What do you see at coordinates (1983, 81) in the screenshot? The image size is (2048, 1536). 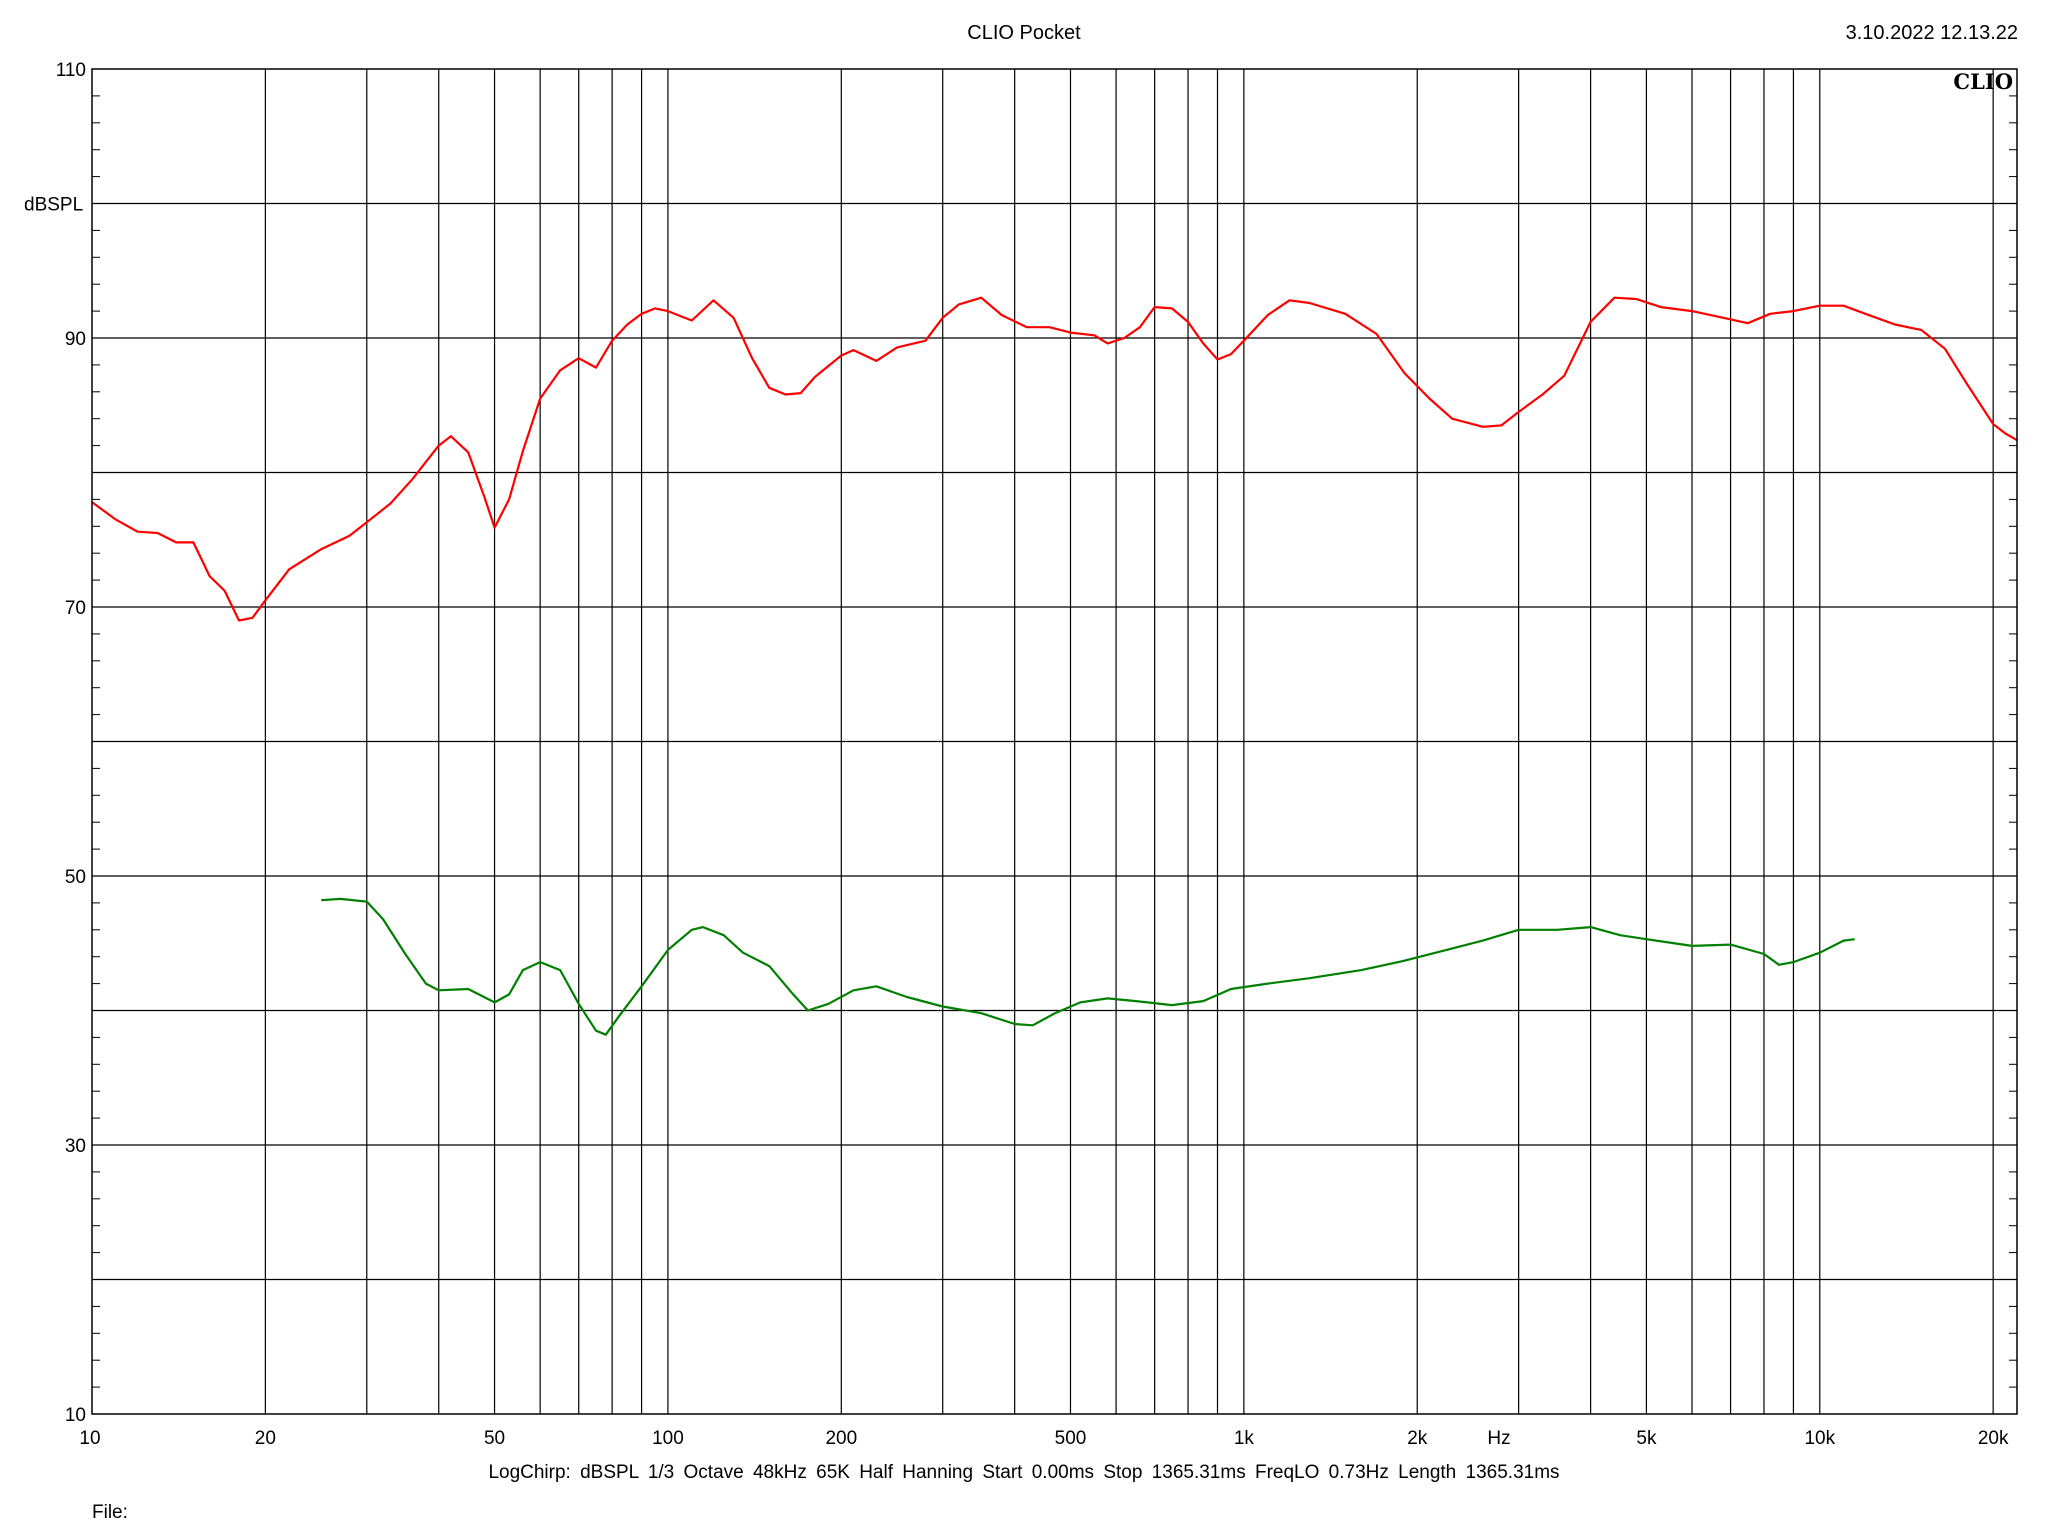 I see `clio-logo: CLIO` at bounding box center [1983, 81].